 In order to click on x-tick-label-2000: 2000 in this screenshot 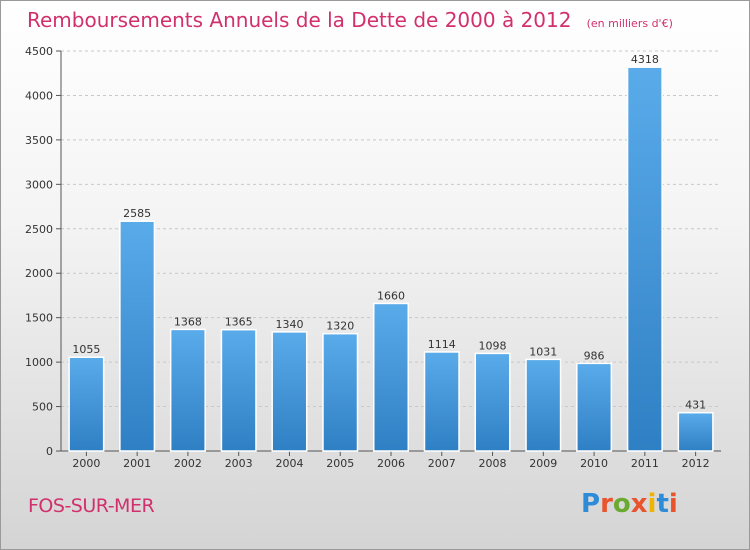, I will do `click(86, 463)`.